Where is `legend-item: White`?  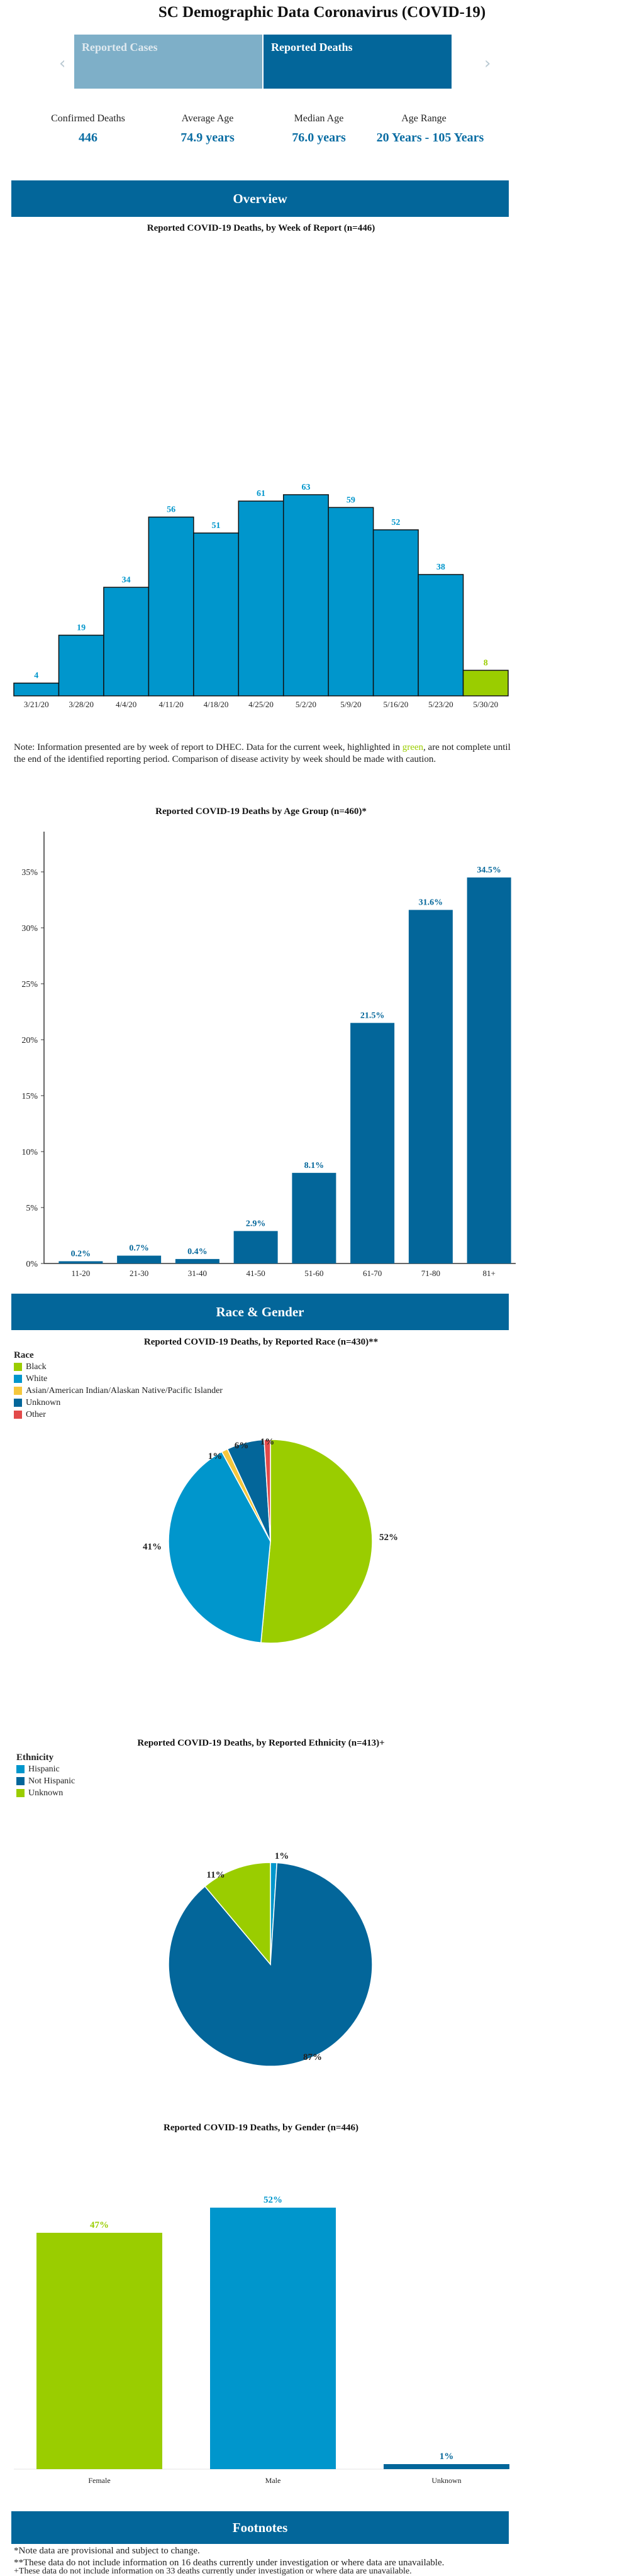
legend-item: White is located at coordinates (118, 1379).